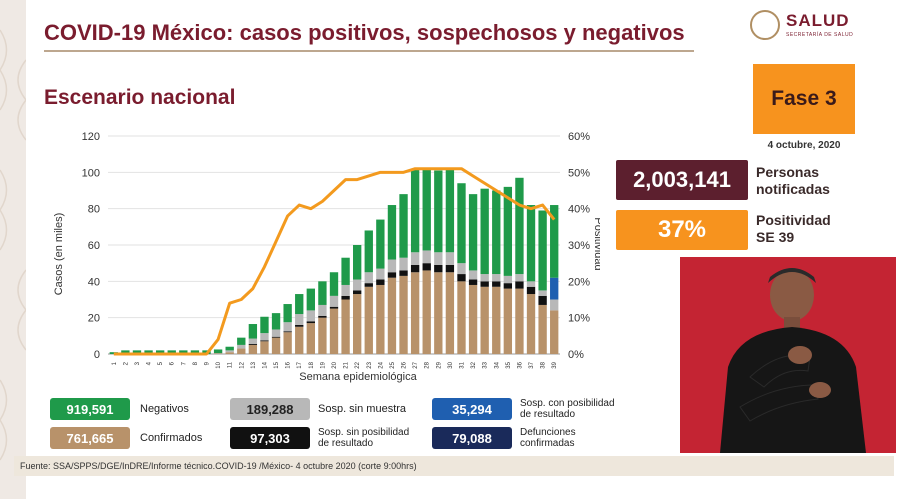 Image resolution: width=911 pixels, height=499 pixels. I want to click on title-divider, so click(369, 51).